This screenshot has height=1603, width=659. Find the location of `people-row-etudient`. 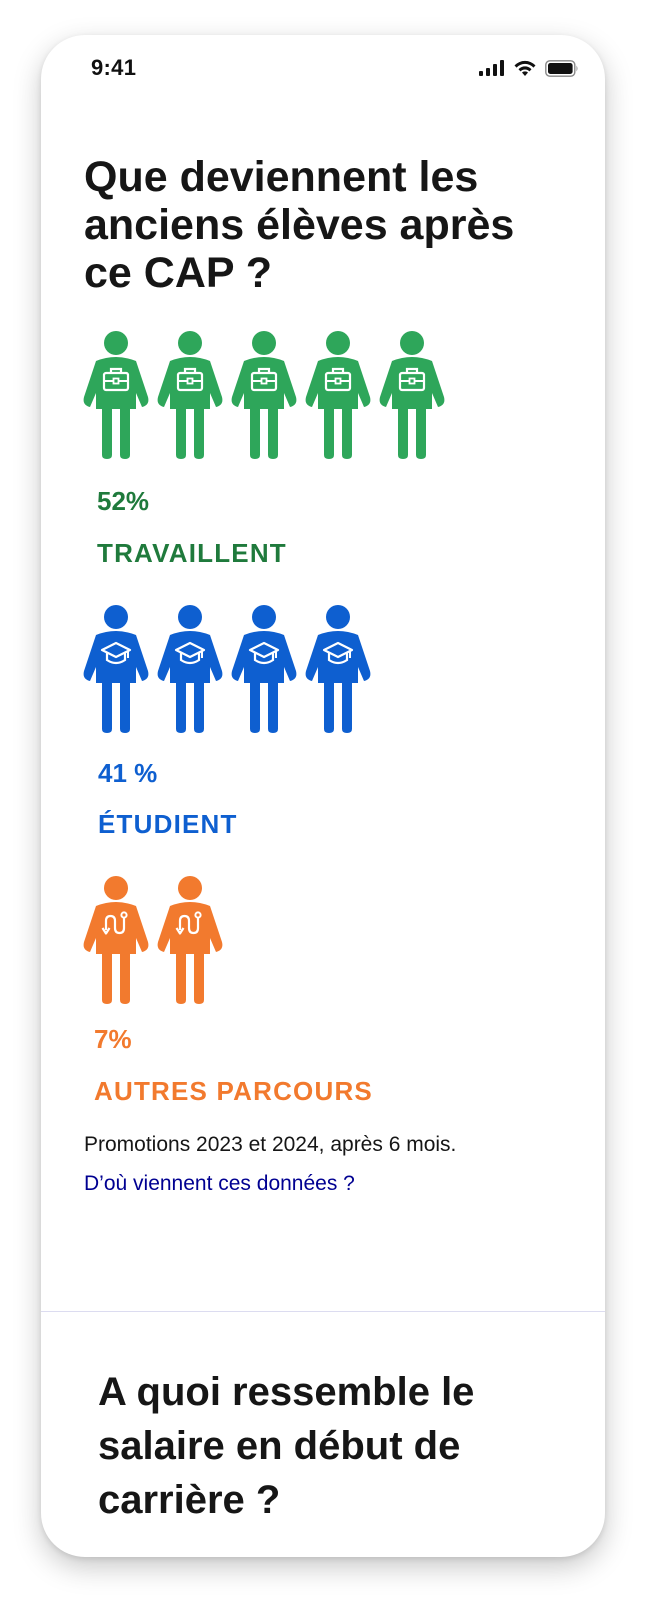

people-row-etudient is located at coordinates (227, 669).